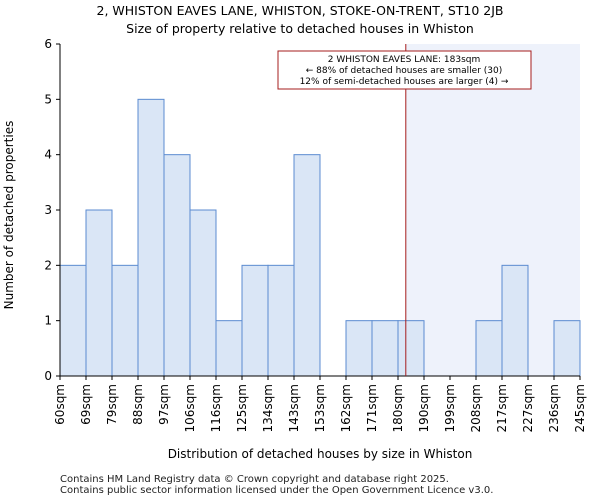  What do you see at coordinates (60, 404) in the screenshot?
I see `x-tick-label: 60sqm` at bounding box center [60, 404].